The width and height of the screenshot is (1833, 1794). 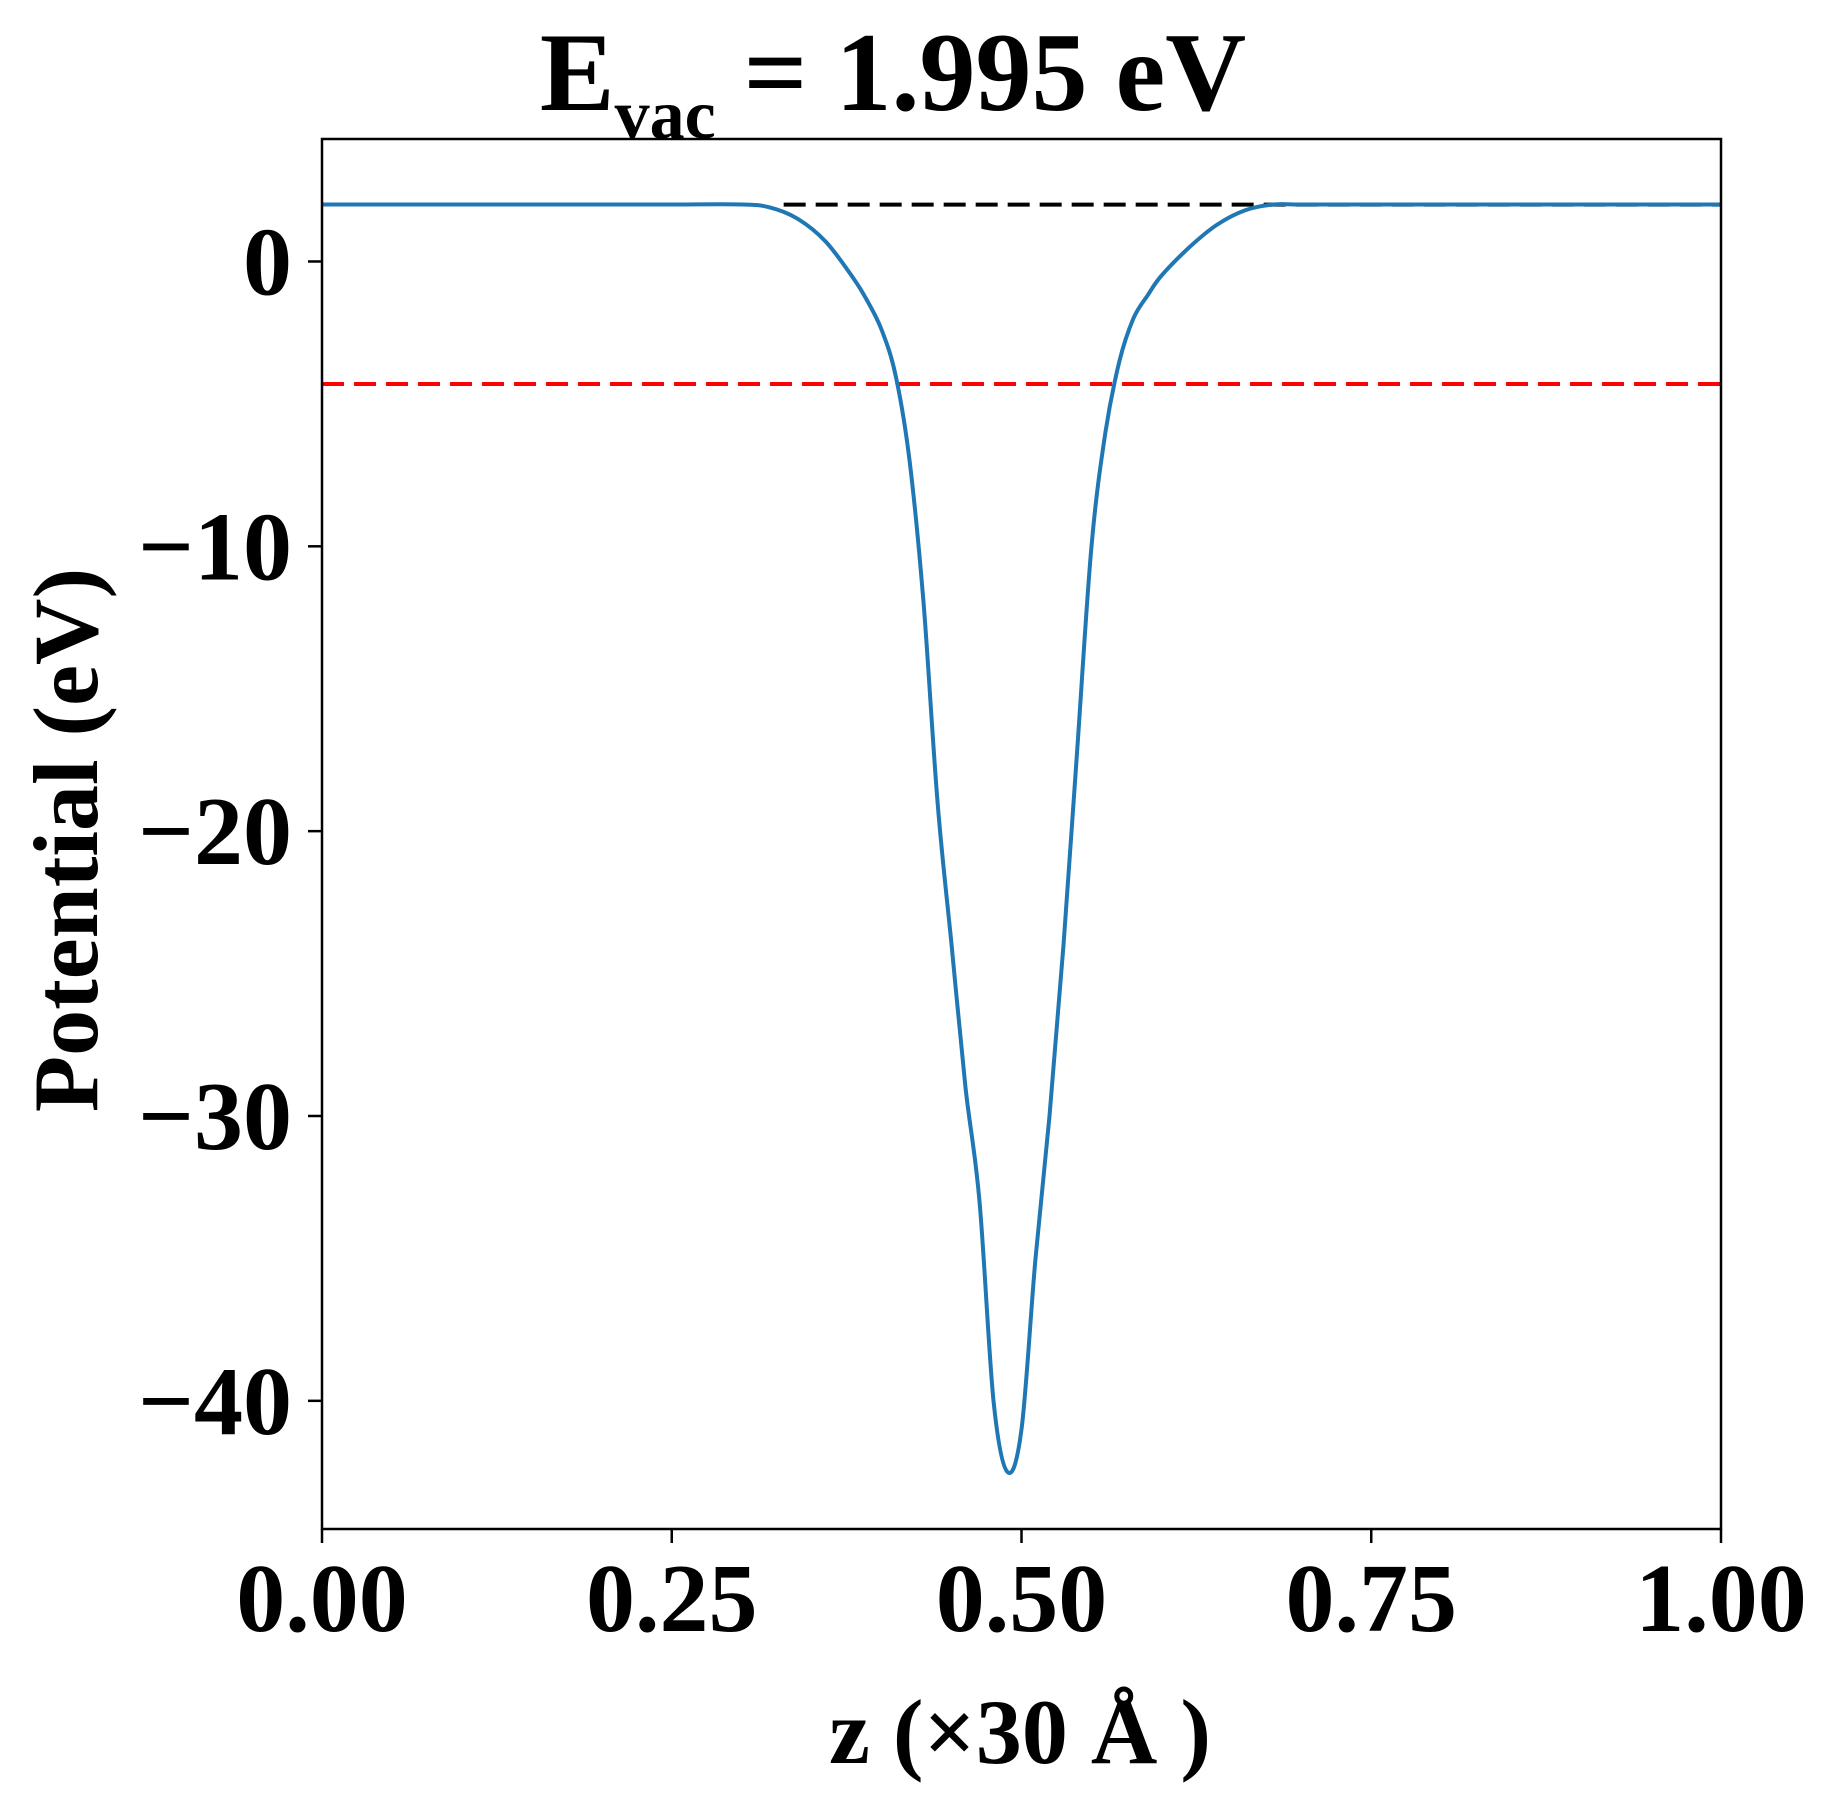 I want to click on x-axis-label: z (×30 Å ), so click(x=1020, y=1732).